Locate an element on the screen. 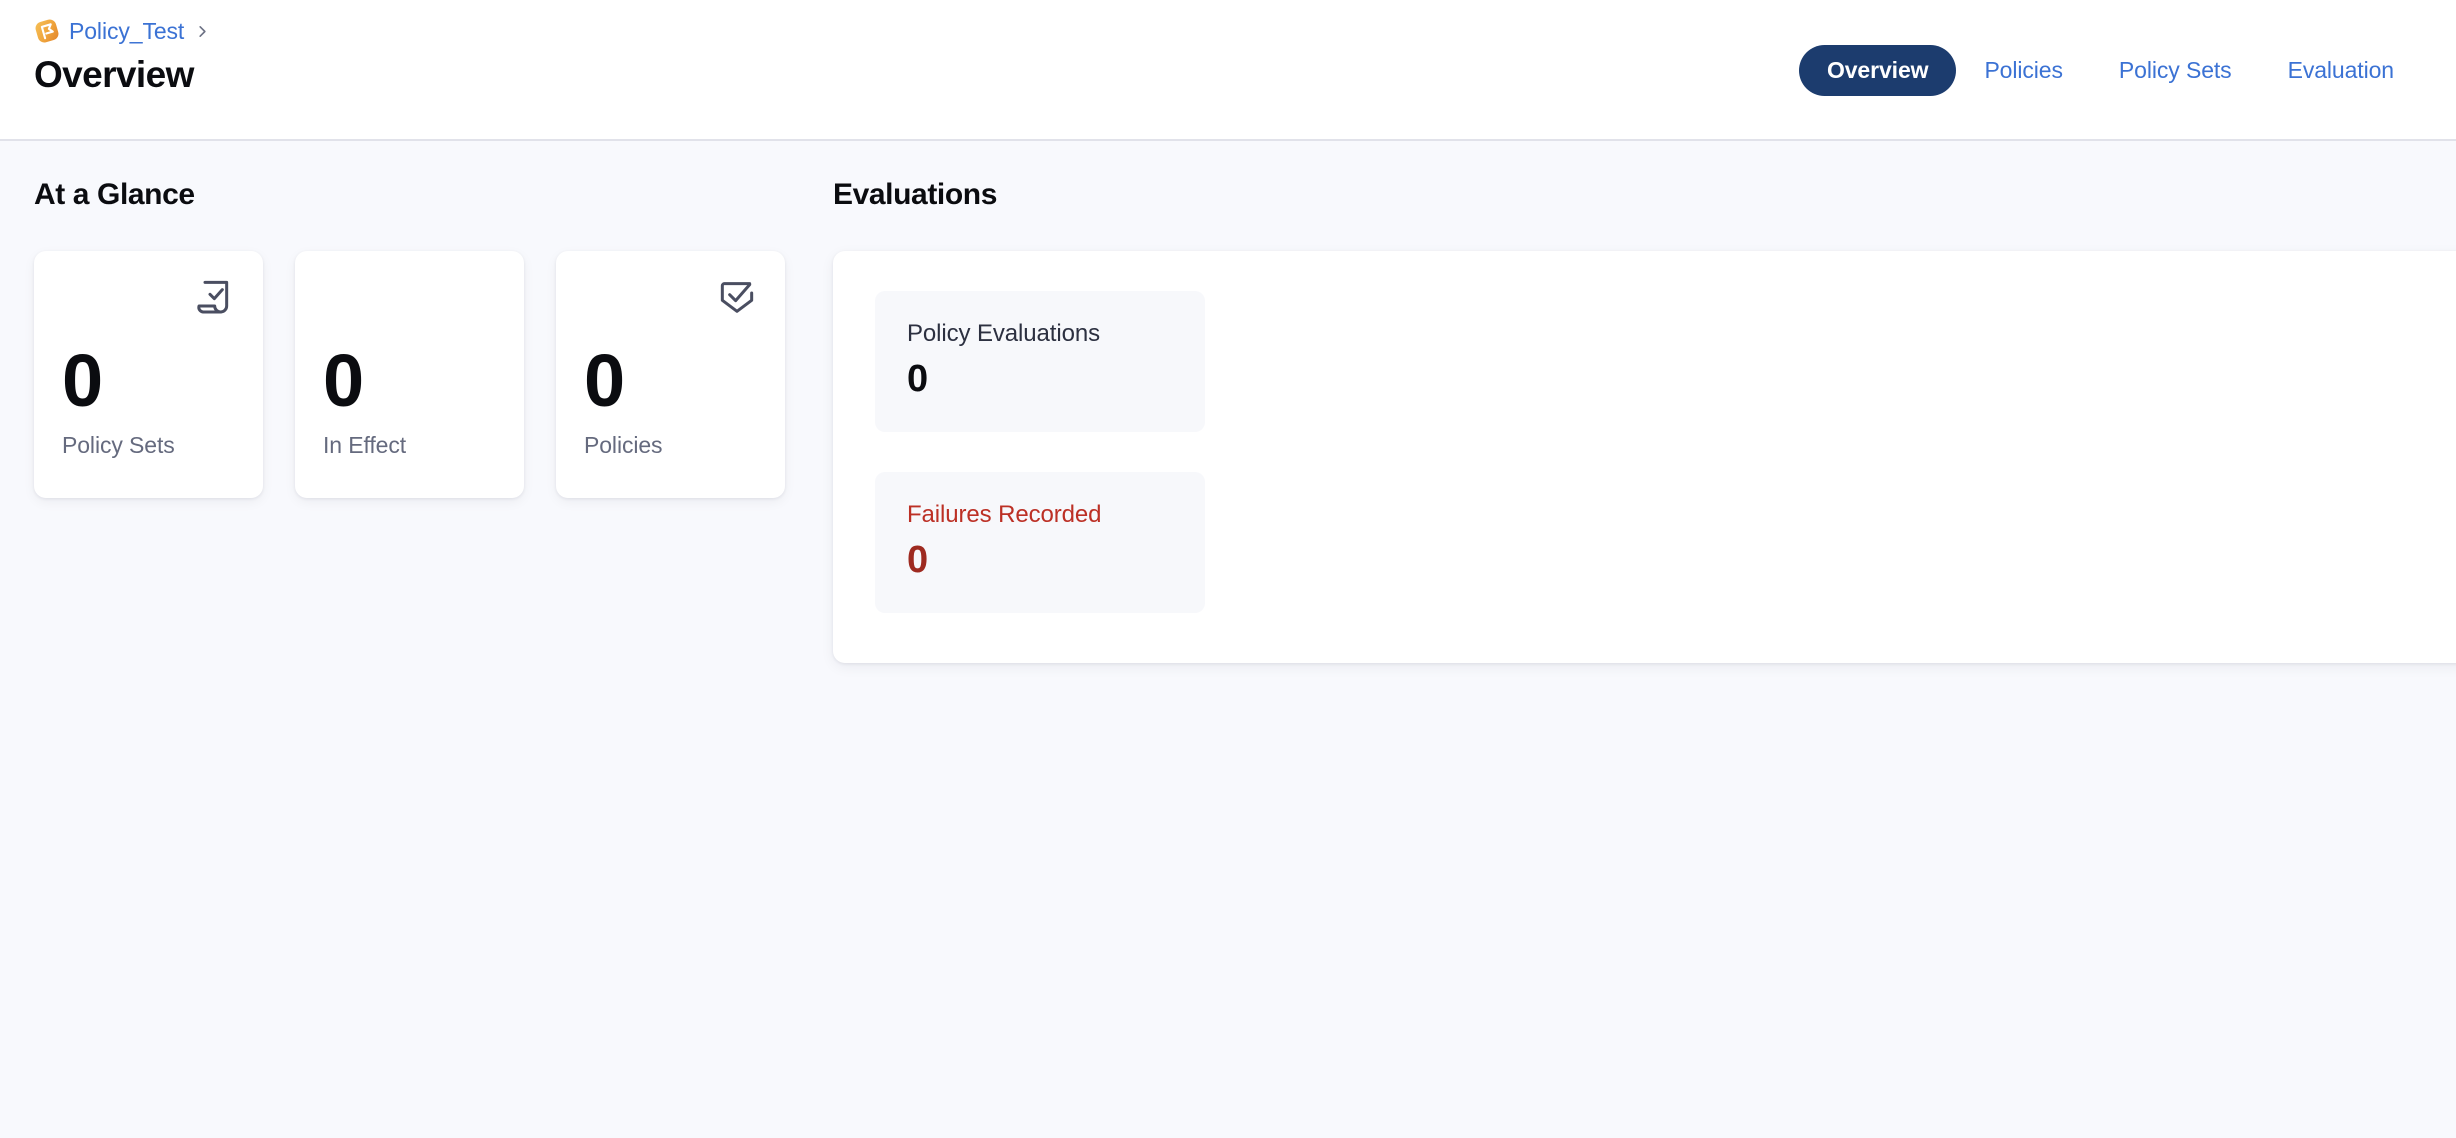  eval-stat-policy-evaluations: Policy Evaluations 0 is located at coordinates (1040, 361).